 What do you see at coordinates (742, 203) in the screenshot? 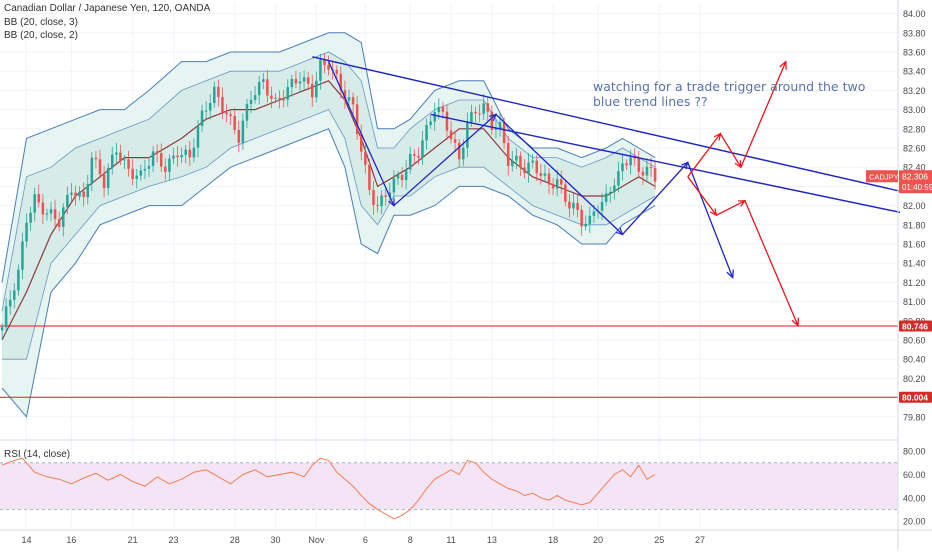
I see `red-arrow-2-turn-head` at bounding box center [742, 203].